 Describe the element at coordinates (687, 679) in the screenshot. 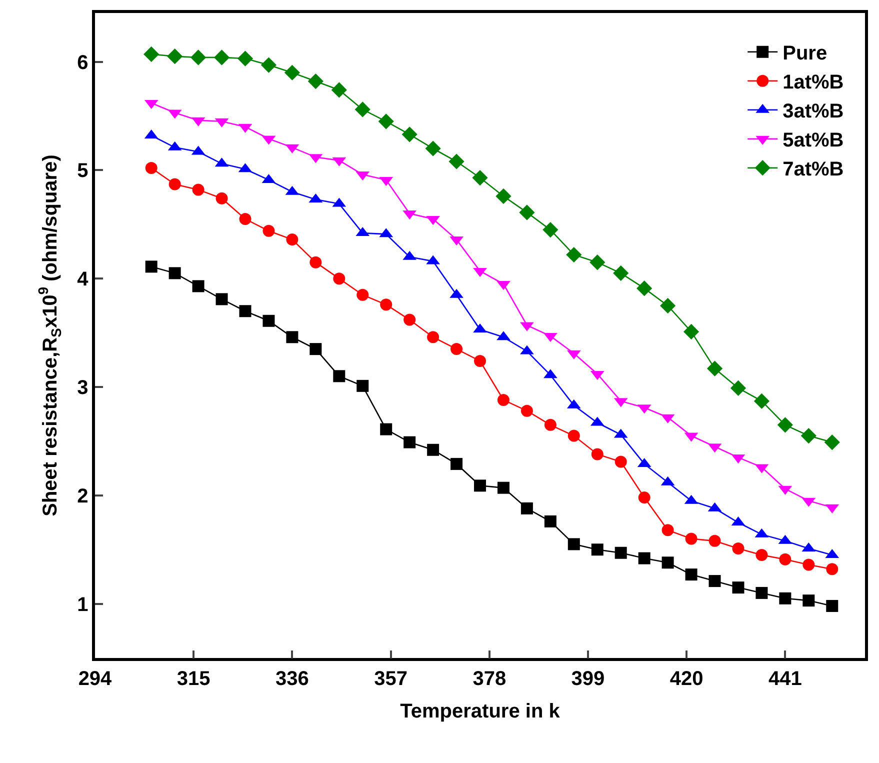

I see `x-tick-label: 420` at that location.